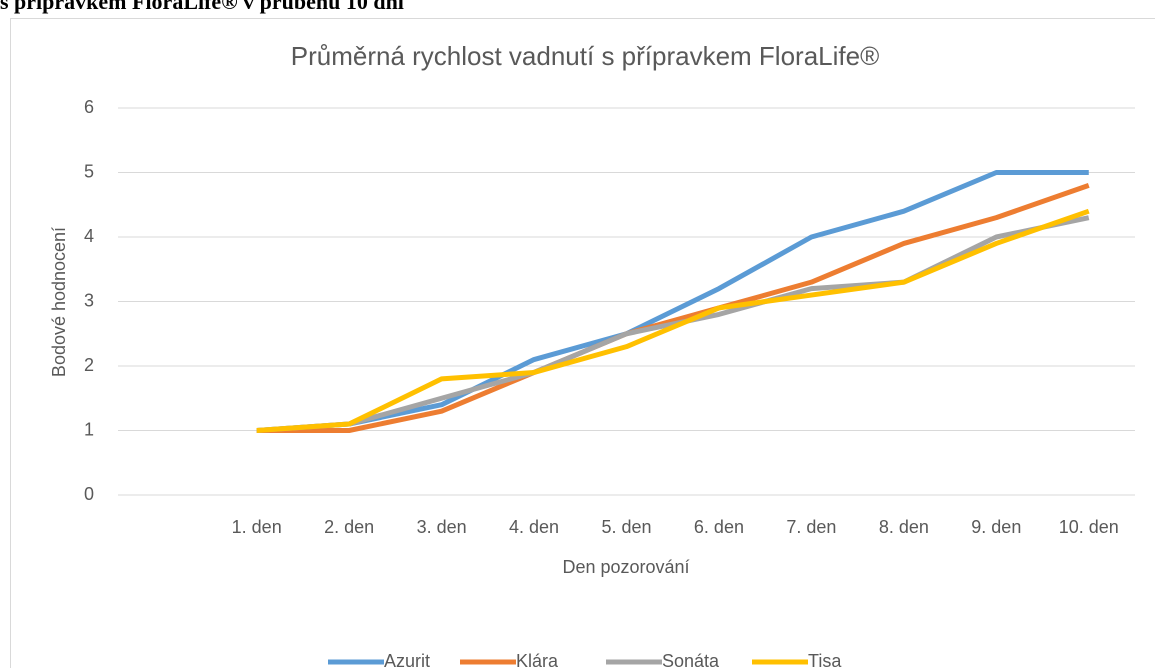  What do you see at coordinates (89, 171) in the screenshot?
I see `y-tick-label: 5` at bounding box center [89, 171].